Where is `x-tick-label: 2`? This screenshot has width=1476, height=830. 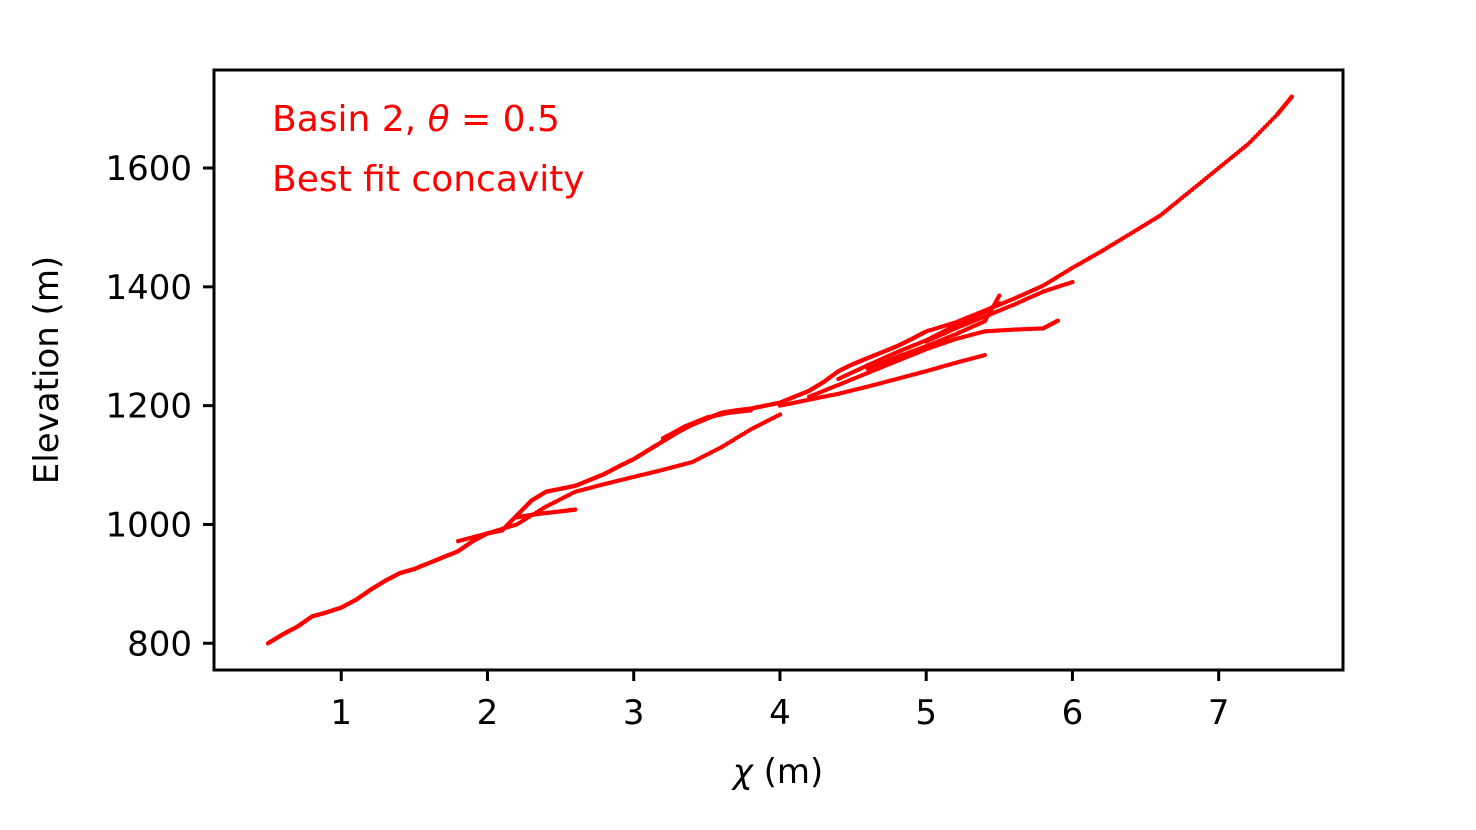 x-tick-label: 2 is located at coordinates (488, 713).